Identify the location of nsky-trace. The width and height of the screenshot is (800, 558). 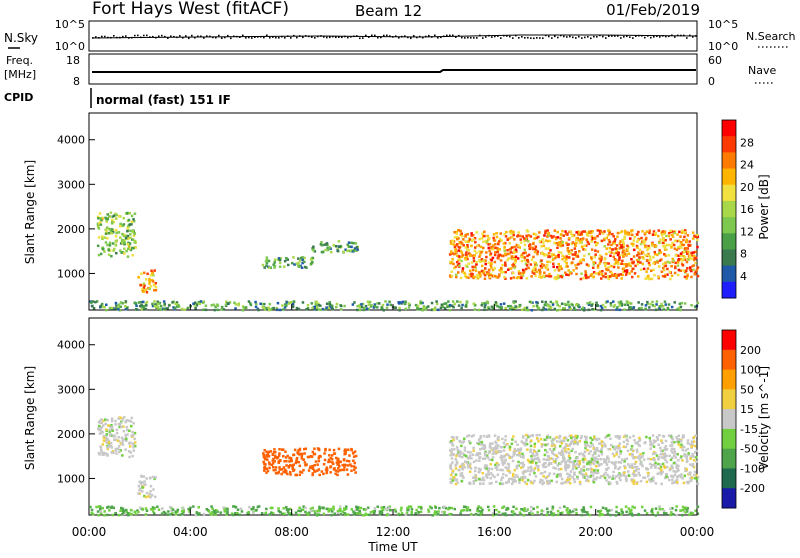
(394, 37).